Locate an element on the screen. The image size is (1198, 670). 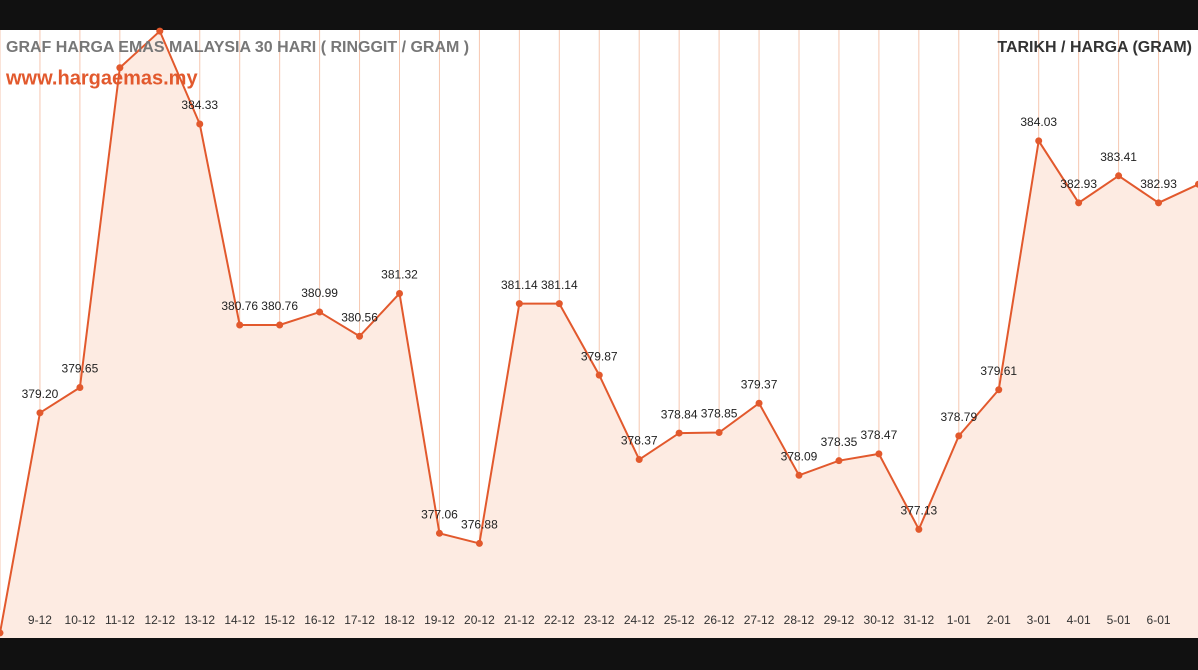
x-tick-label: 15-12 is located at coordinates (279, 620).